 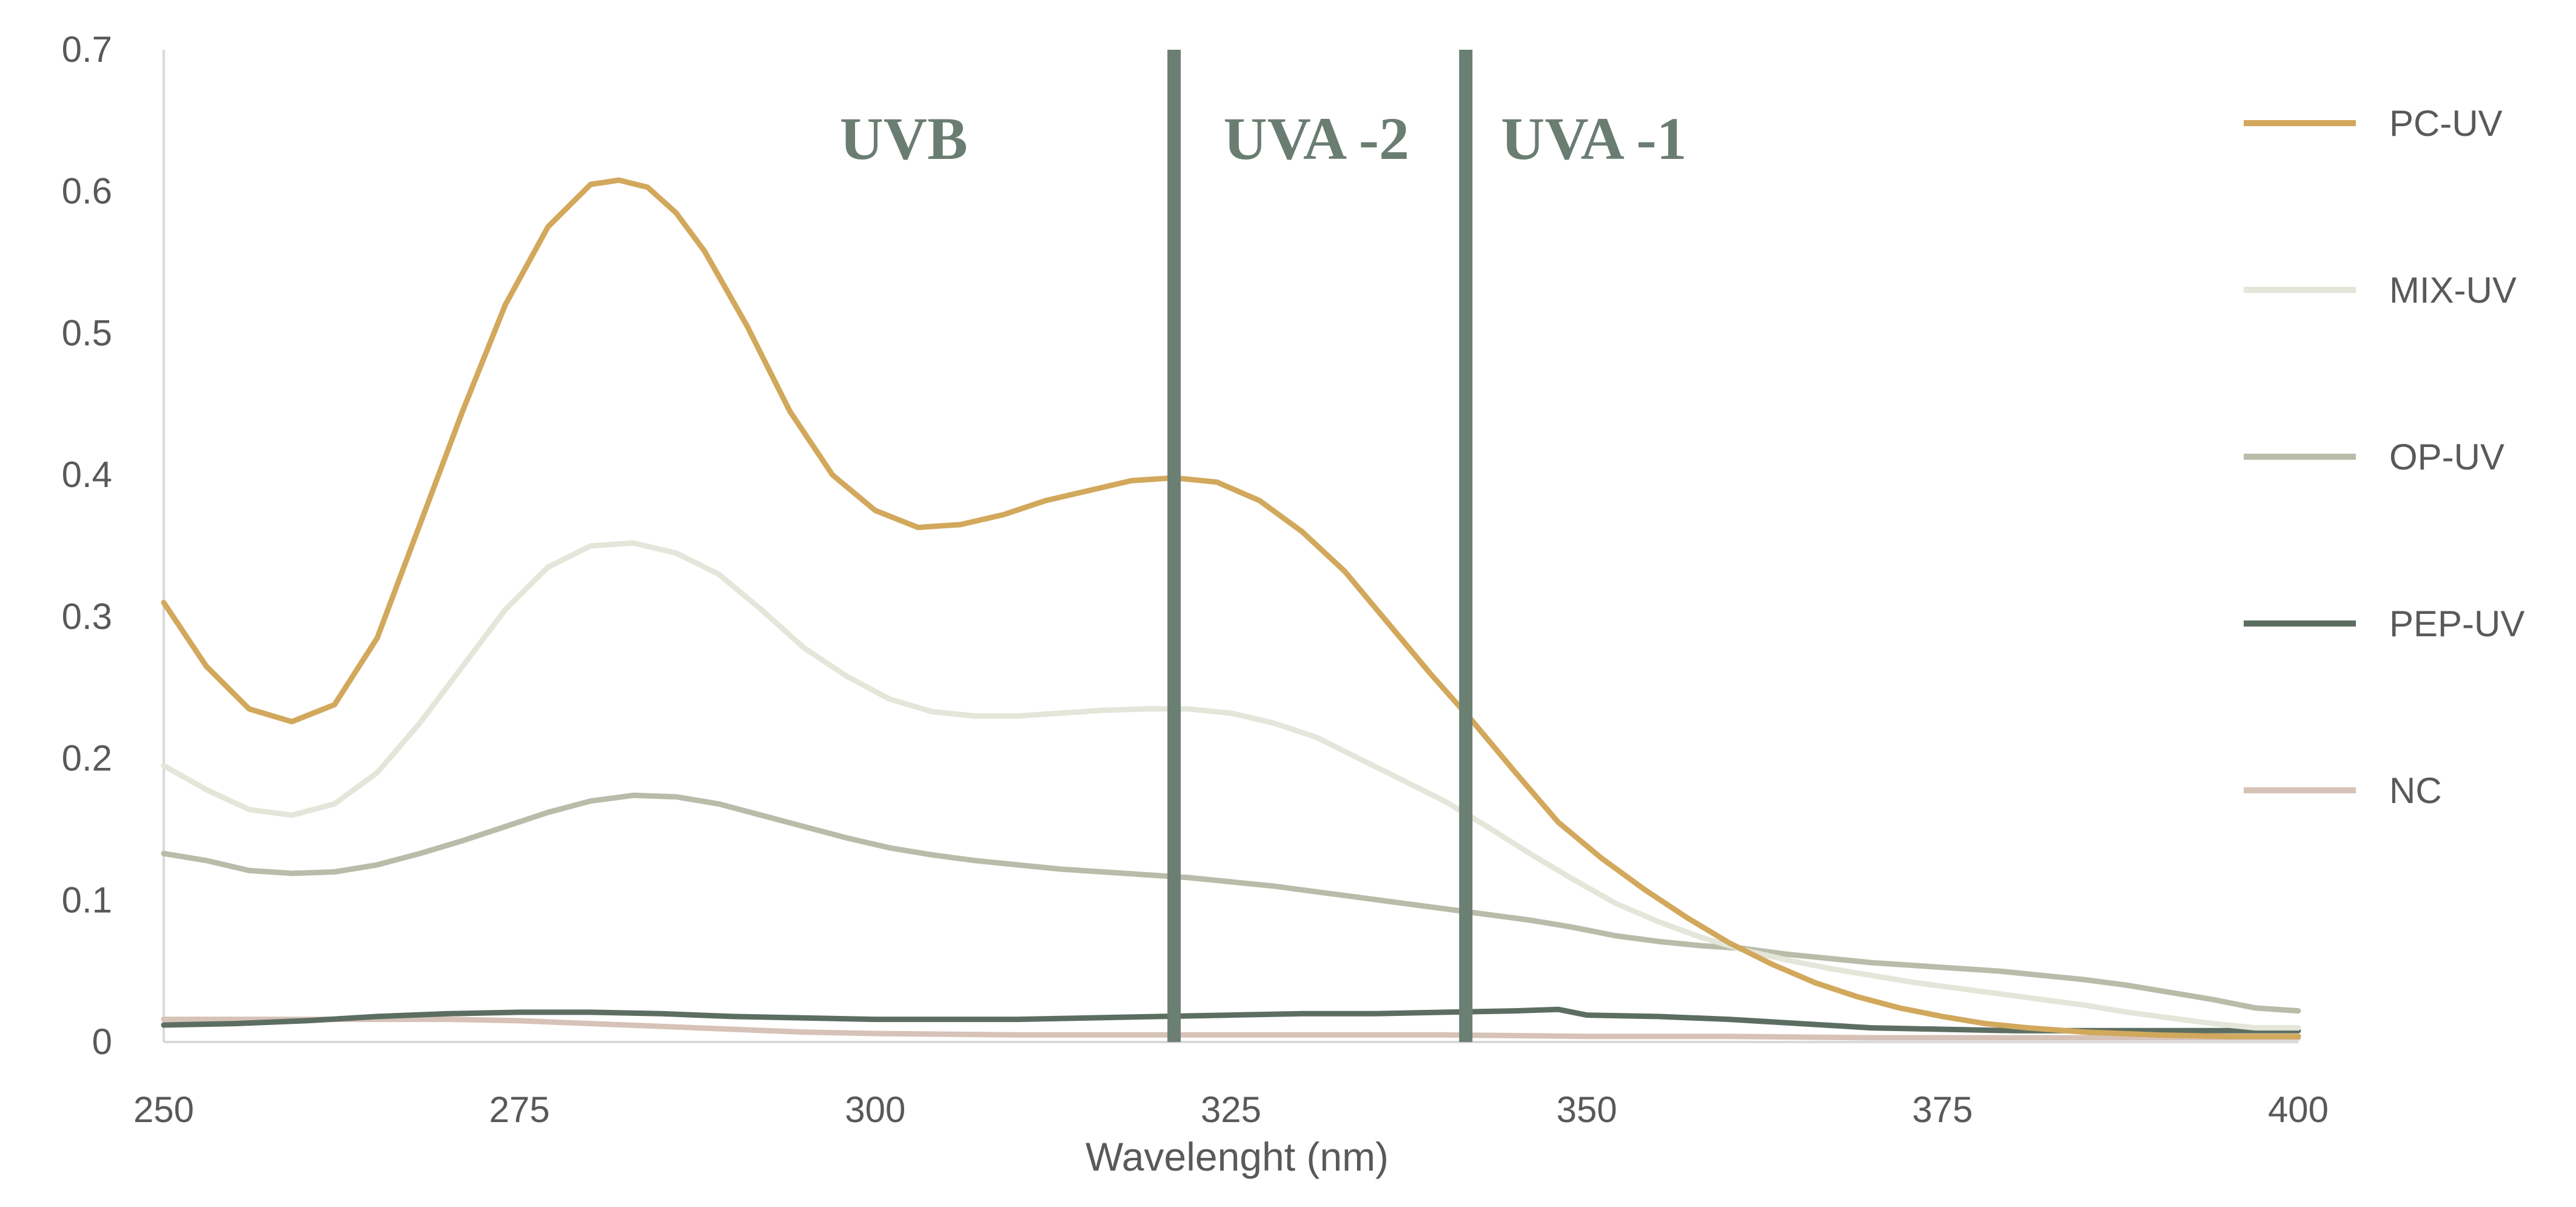 I want to click on y-tick-label: 0, so click(x=102, y=1041).